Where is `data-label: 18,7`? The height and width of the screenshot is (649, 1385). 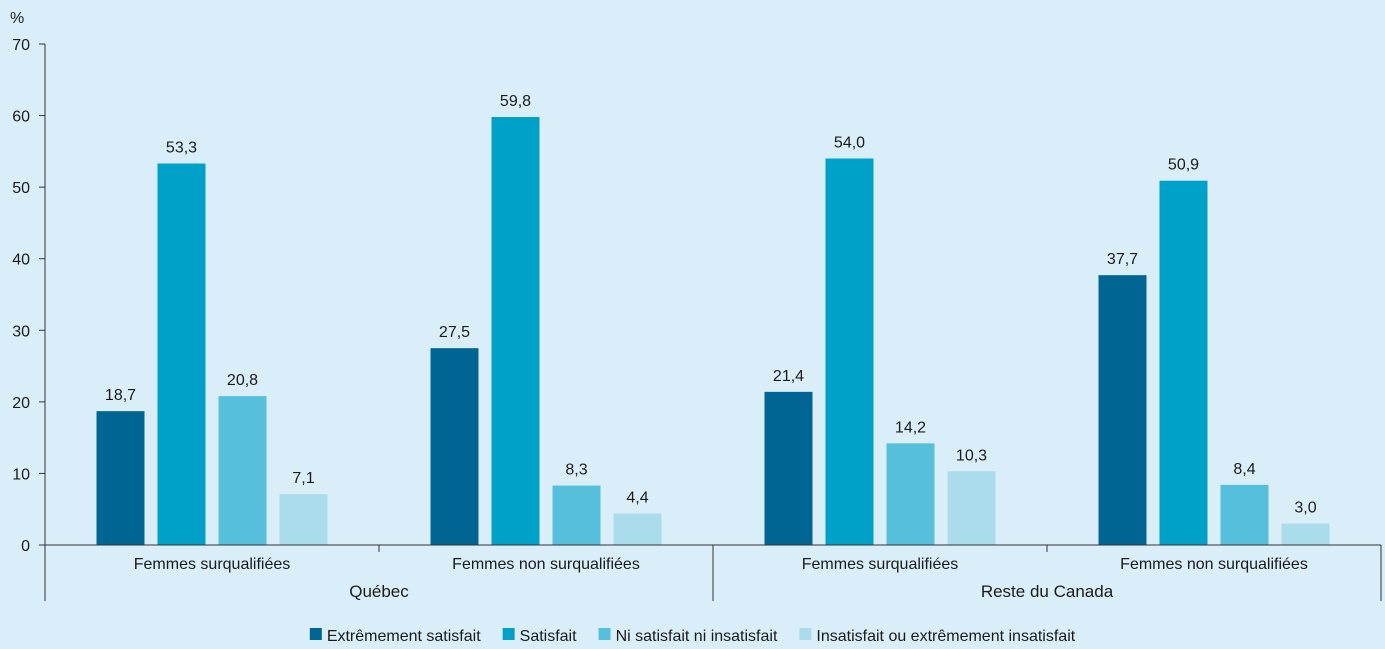 data-label: 18,7 is located at coordinates (120, 395).